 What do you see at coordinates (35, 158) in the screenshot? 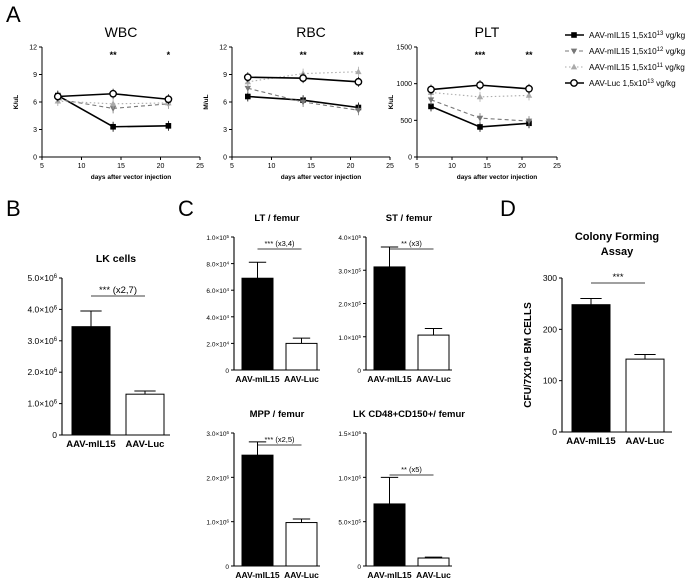
I see `wbc-ytick-label: 0` at bounding box center [35, 158].